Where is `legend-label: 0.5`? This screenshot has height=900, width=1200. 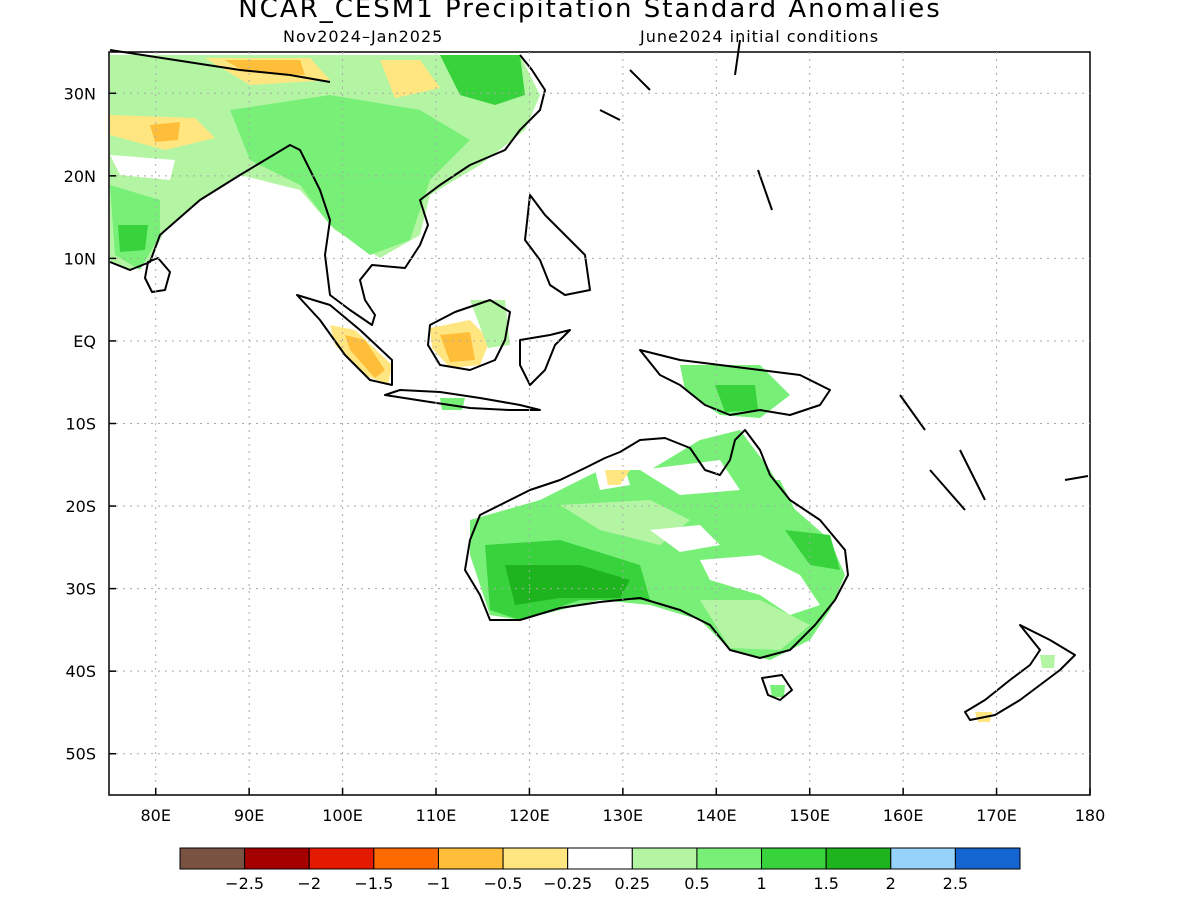 legend-label: 0.5 is located at coordinates (696, 883).